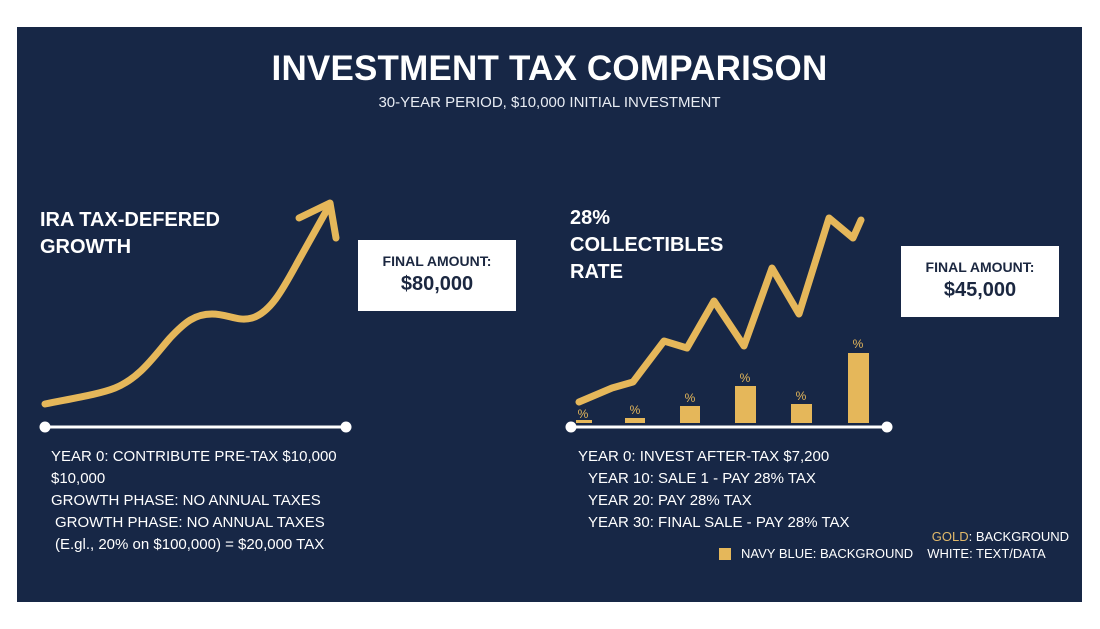 Image resolution: width=1100 pixels, height=629 pixels. I want to click on ira-headline-line2: GROWTH, so click(86, 247).